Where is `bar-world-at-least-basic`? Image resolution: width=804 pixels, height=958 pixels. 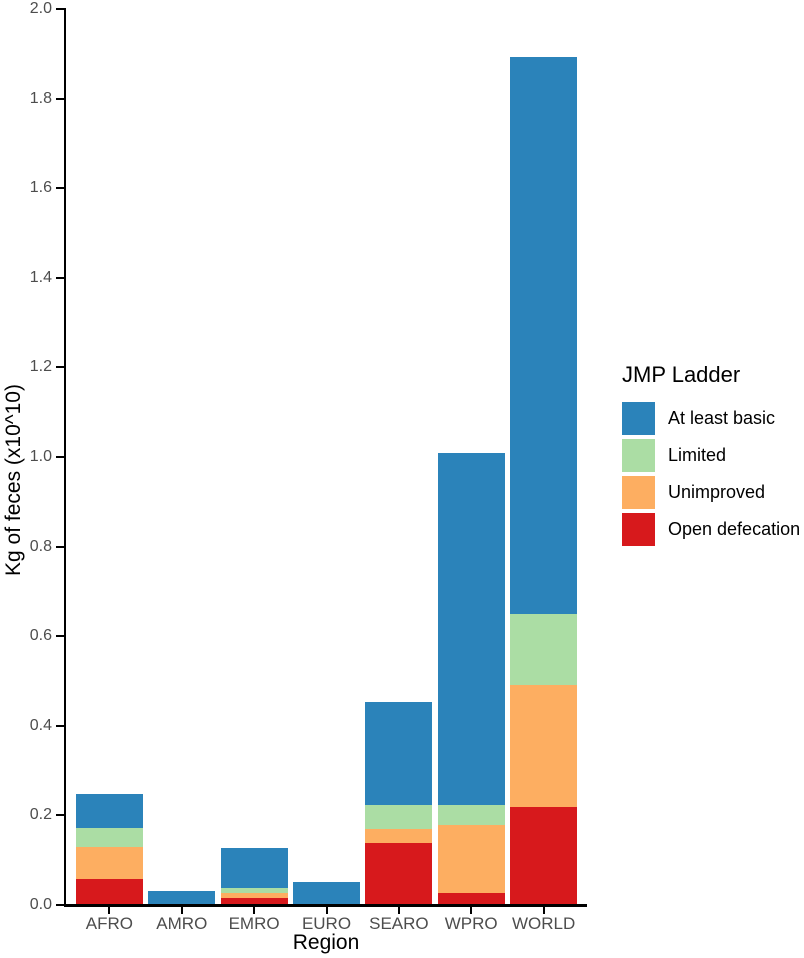
bar-world-at-least-basic is located at coordinates (544, 335).